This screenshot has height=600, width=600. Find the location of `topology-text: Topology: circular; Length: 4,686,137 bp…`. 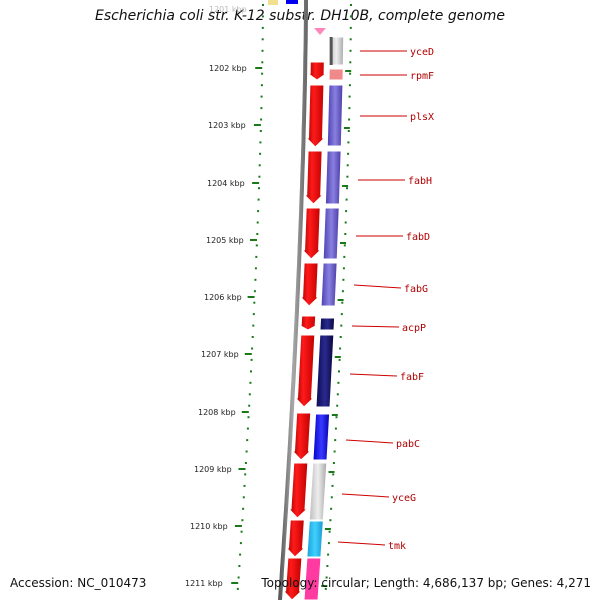

topology-text: Topology: circular; Length: 4,686,137 bp… is located at coordinates (426, 583).